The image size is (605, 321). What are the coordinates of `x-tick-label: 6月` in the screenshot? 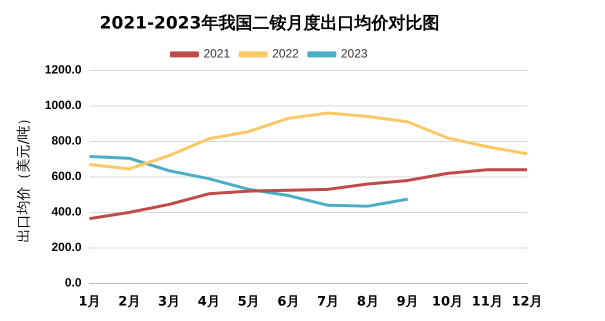 It's located at (288, 302).